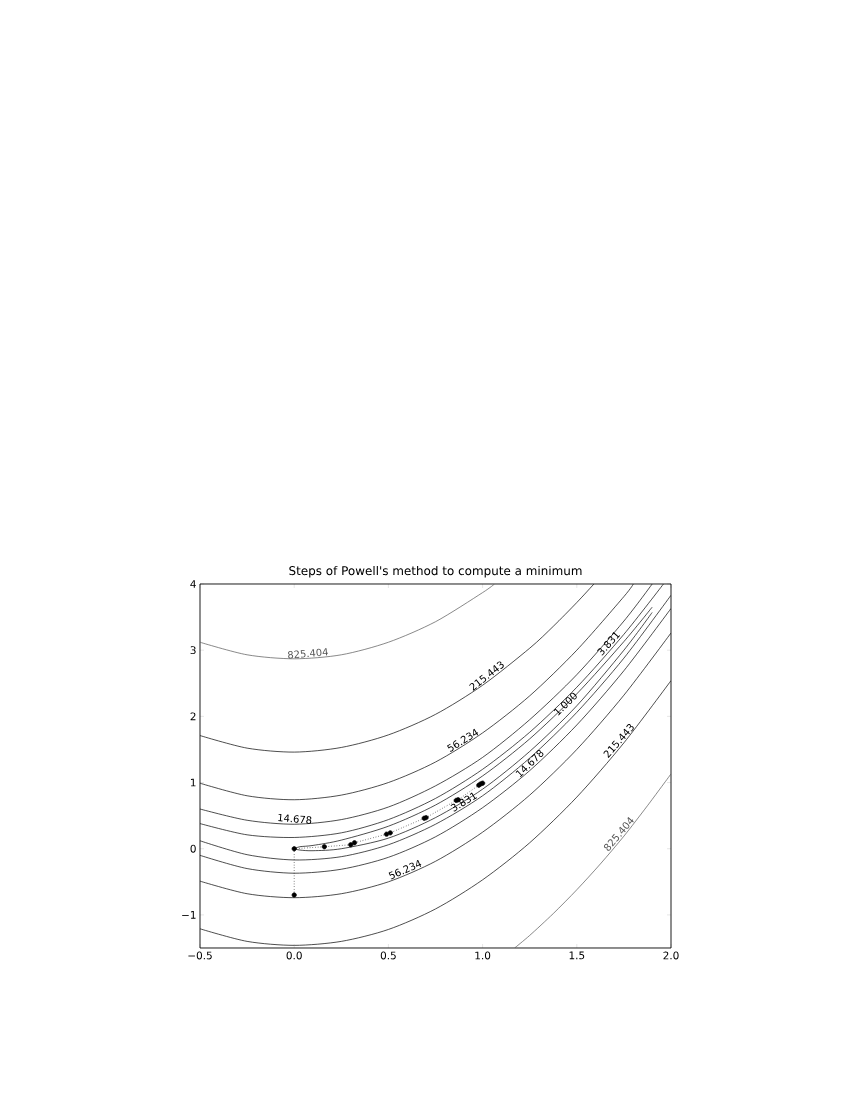  What do you see at coordinates (193, 716) in the screenshot?
I see `y-tick-label: 2` at bounding box center [193, 716].